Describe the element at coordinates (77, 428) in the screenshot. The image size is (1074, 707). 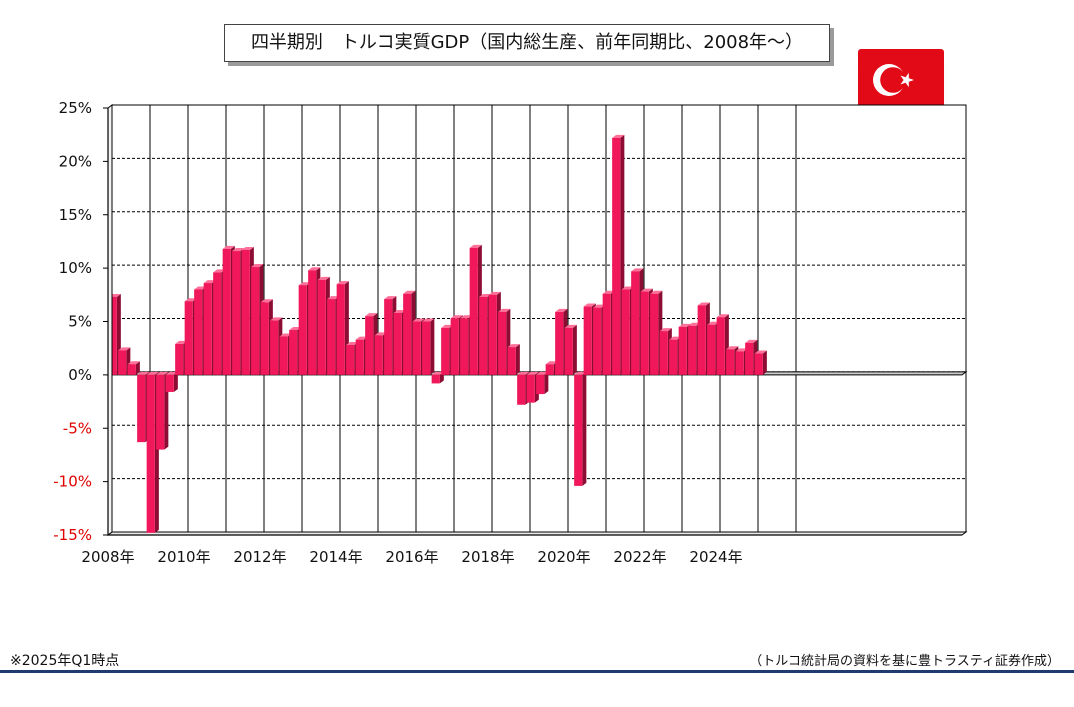
I see `y-tick-label: -5%` at that location.